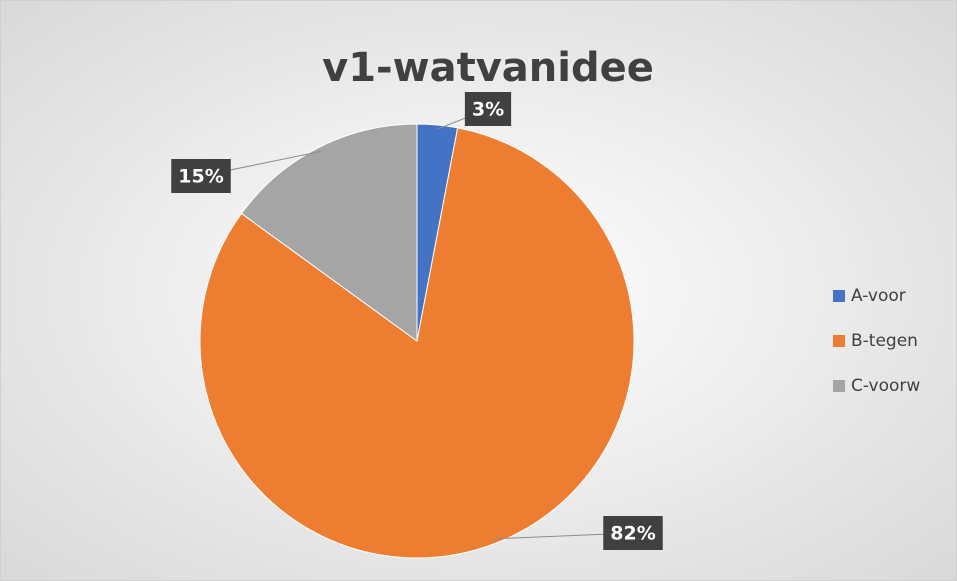 The width and height of the screenshot is (957, 581). I want to click on chart-title: v1-watvanidee, so click(488, 68).